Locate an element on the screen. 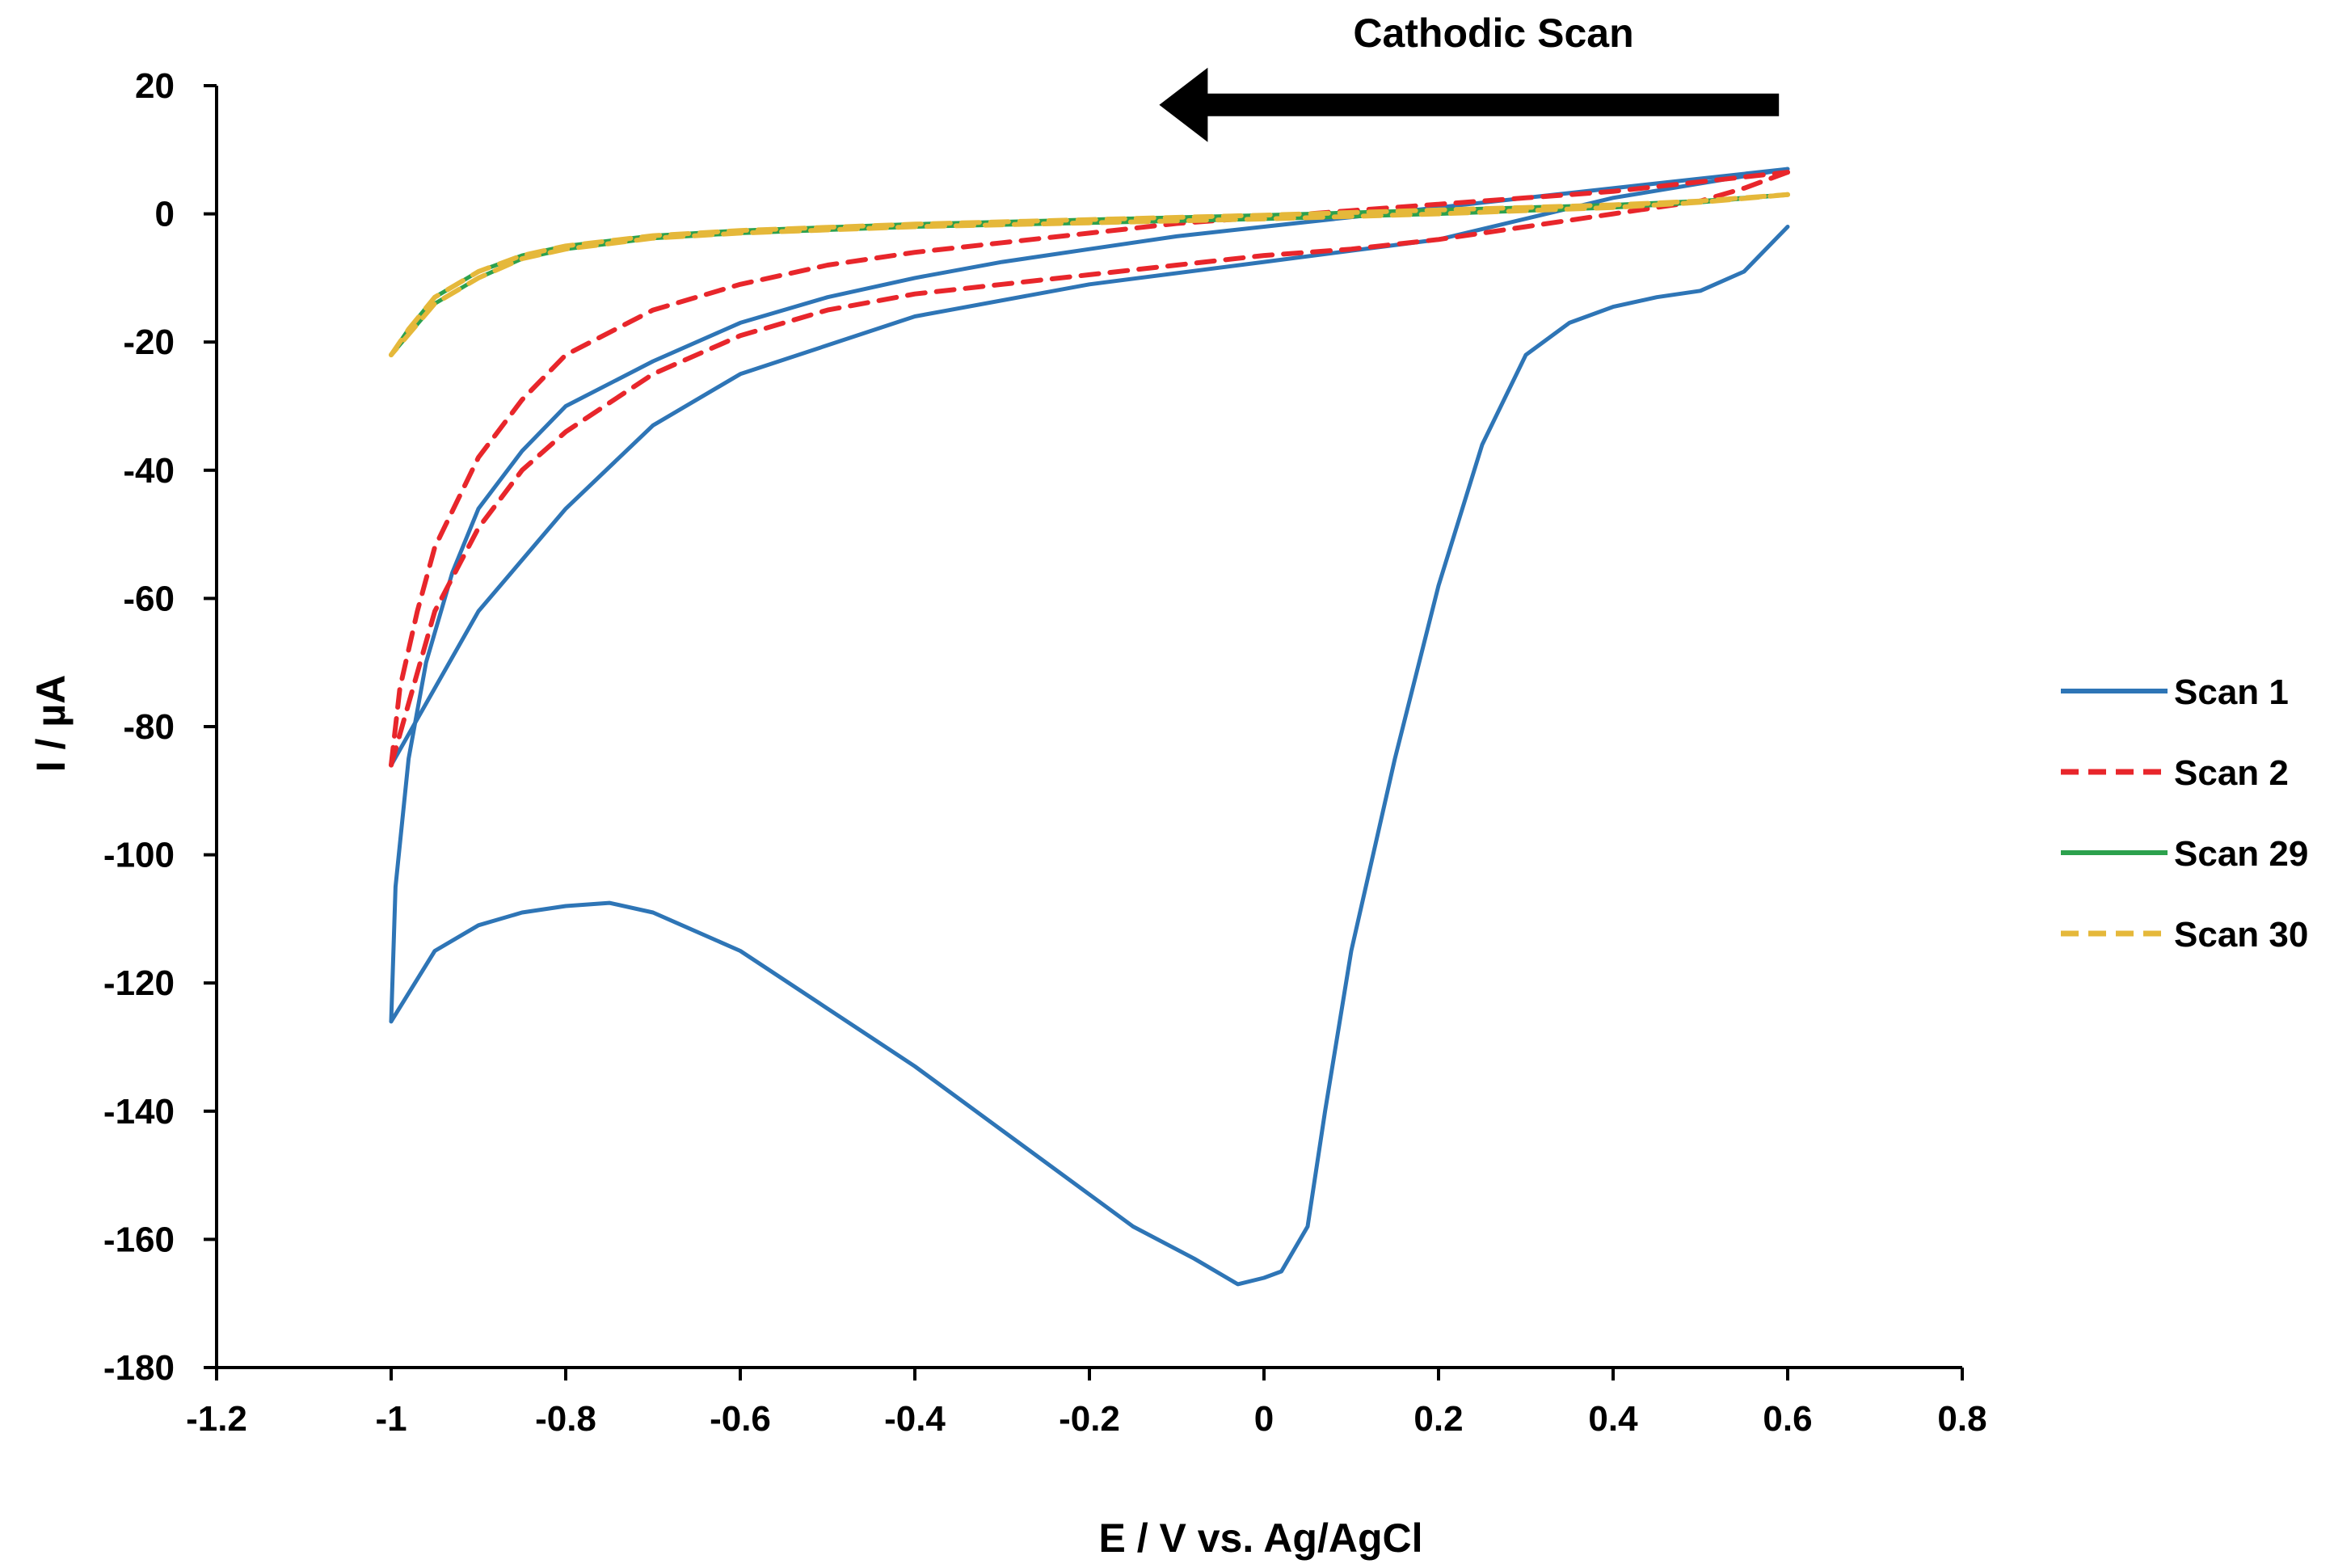  x-ticks: -1.2 -1 -0.8 -0.6 -0.4 -0.2 0 0.2 0.4 0.6 0.8 is located at coordinates (1086, 1403).